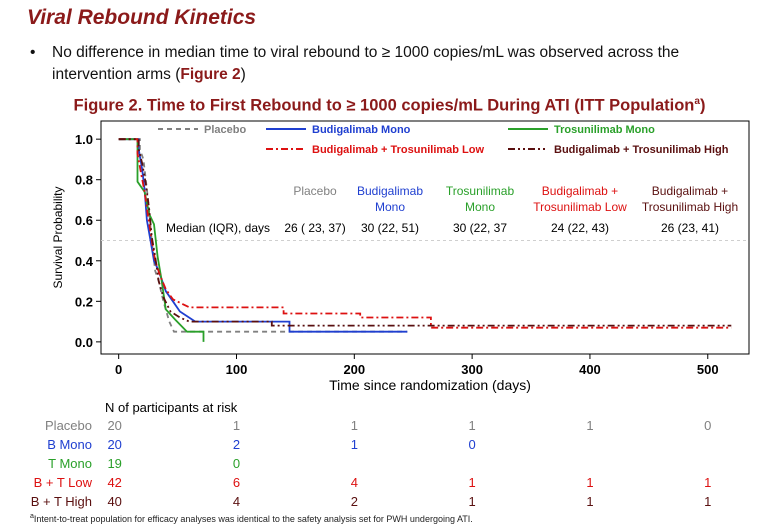  Describe the element at coordinates (480, 228) in the screenshot. I see `median-table-value: 30 (22, 37` at that location.